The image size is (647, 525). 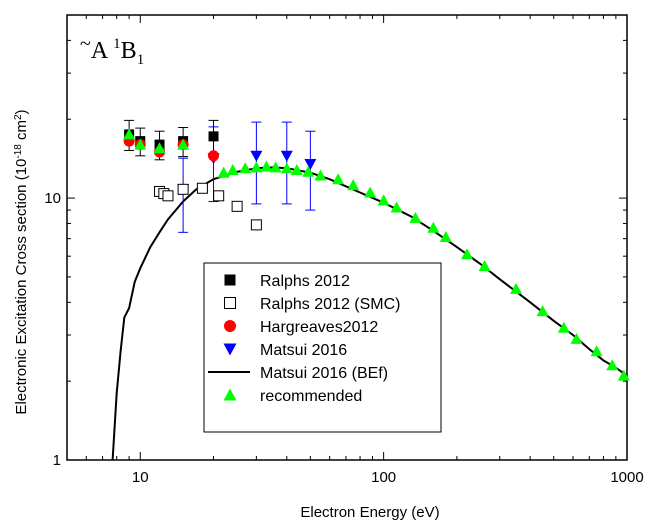 I want to click on x-tick-label: 100, so click(x=383, y=477).